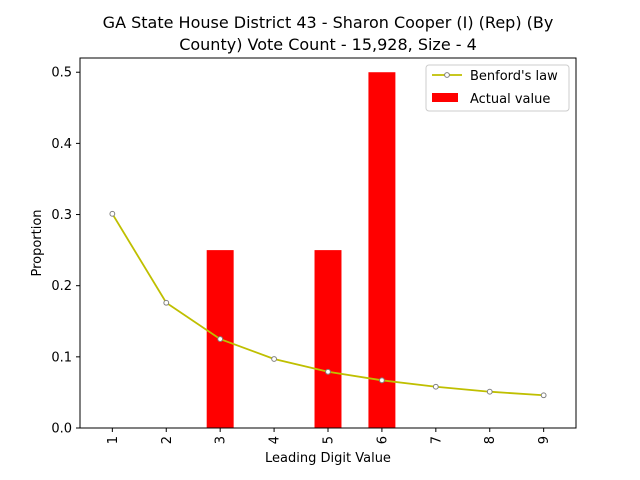 This screenshot has height=480, width=640. Describe the element at coordinates (61, 144) in the screenshot. I see `y-tick-label: 0.4` at that location.